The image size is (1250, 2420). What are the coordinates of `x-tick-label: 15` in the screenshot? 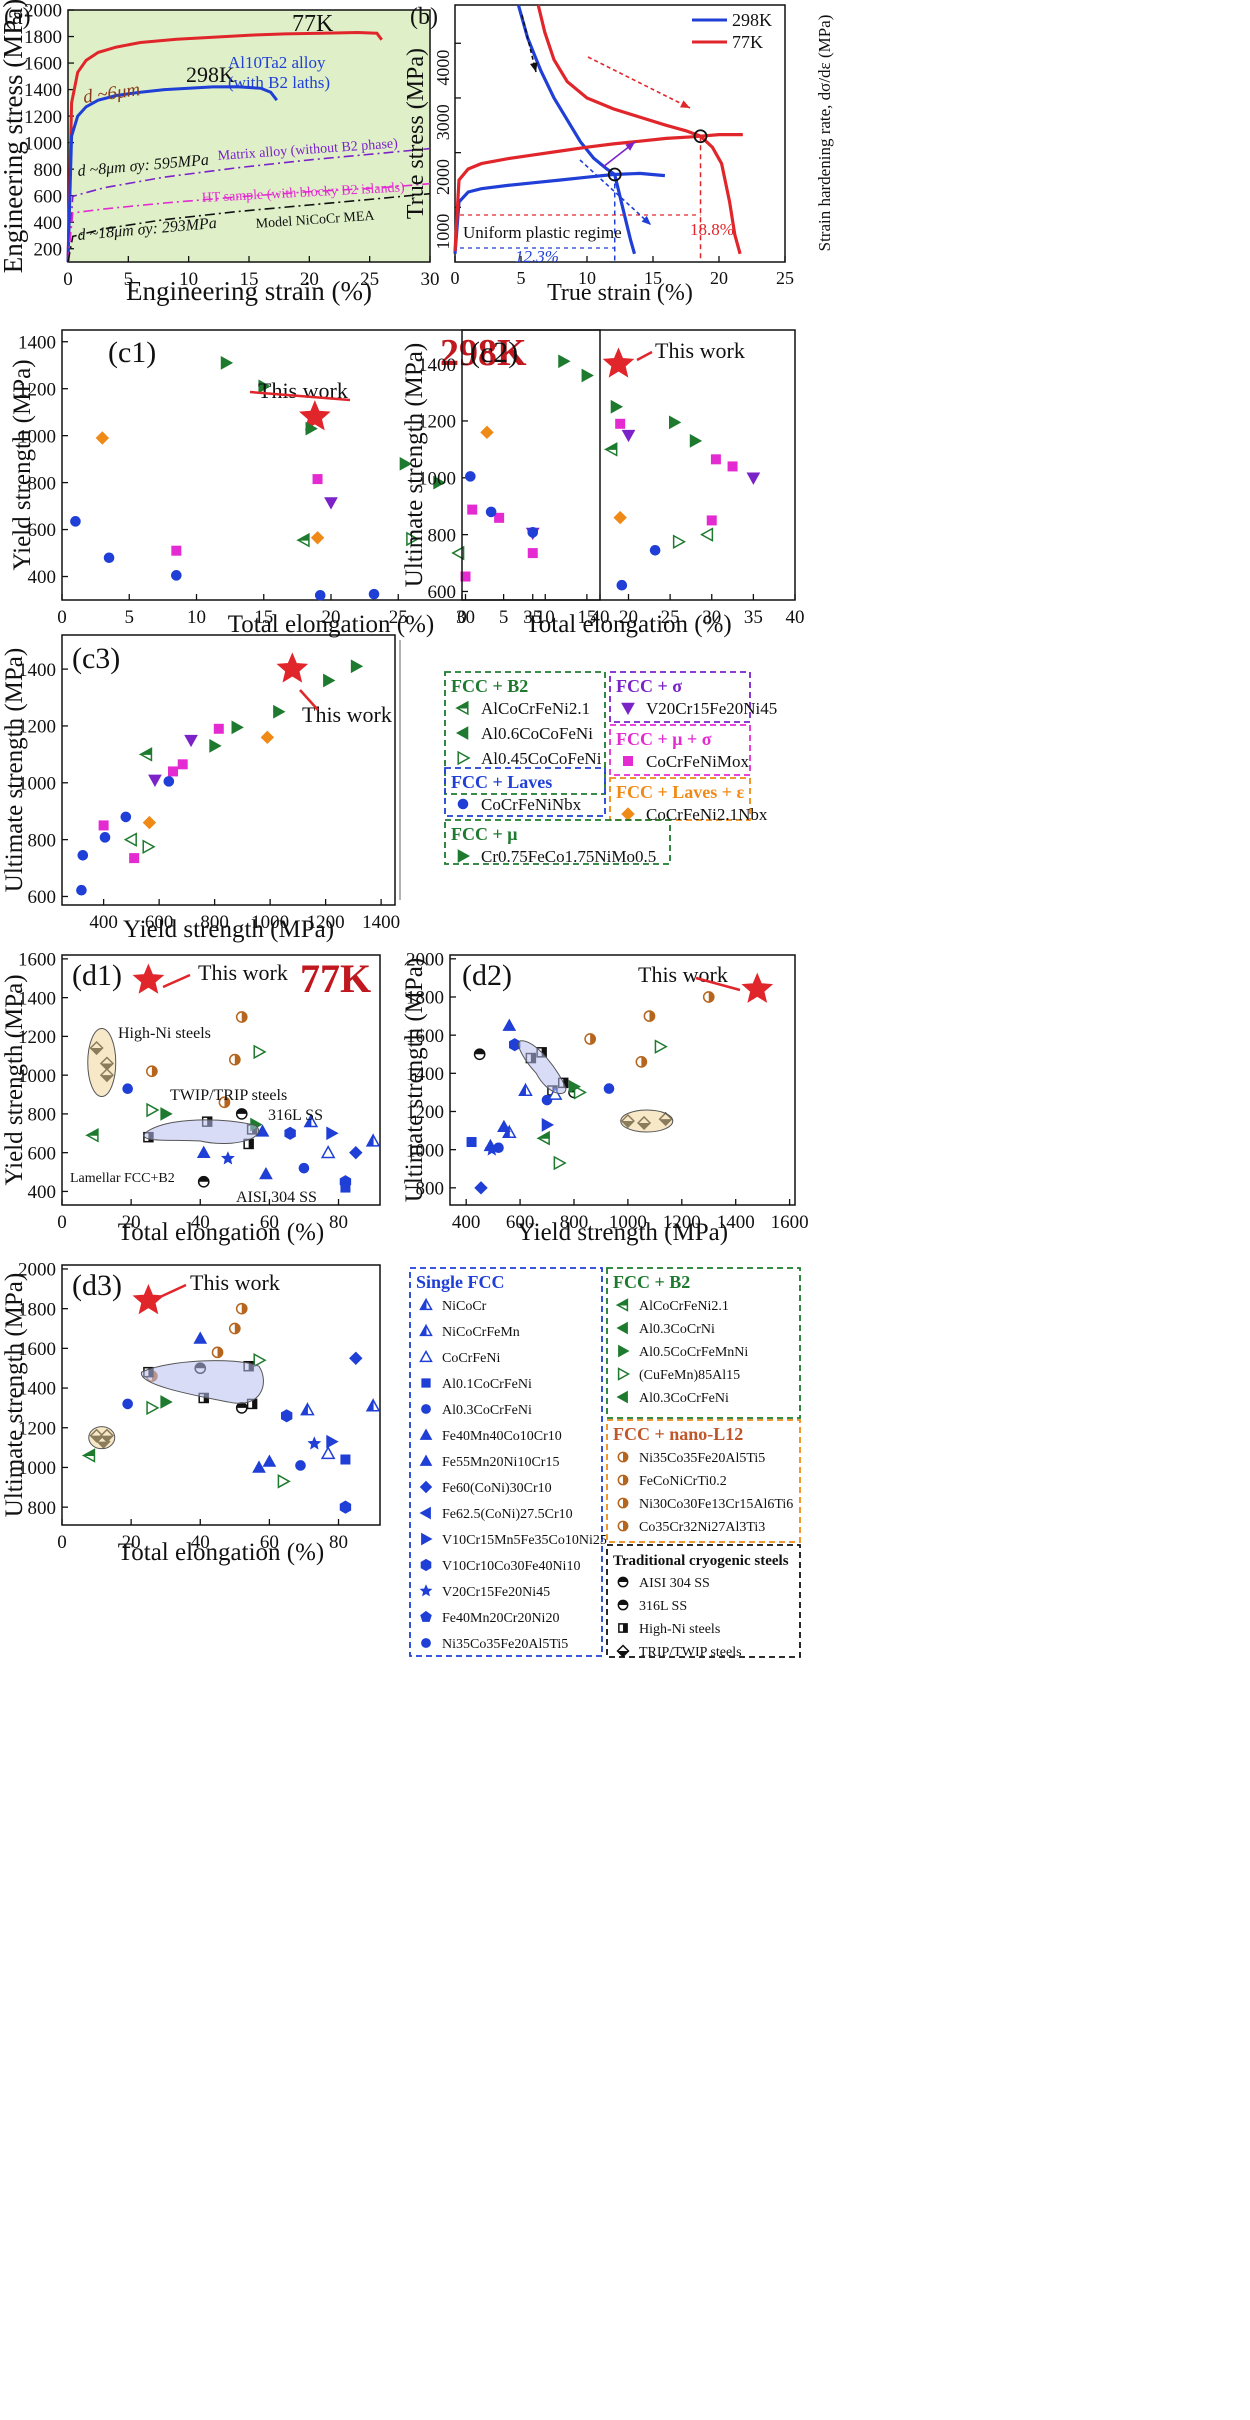 It's located at (249, 279).